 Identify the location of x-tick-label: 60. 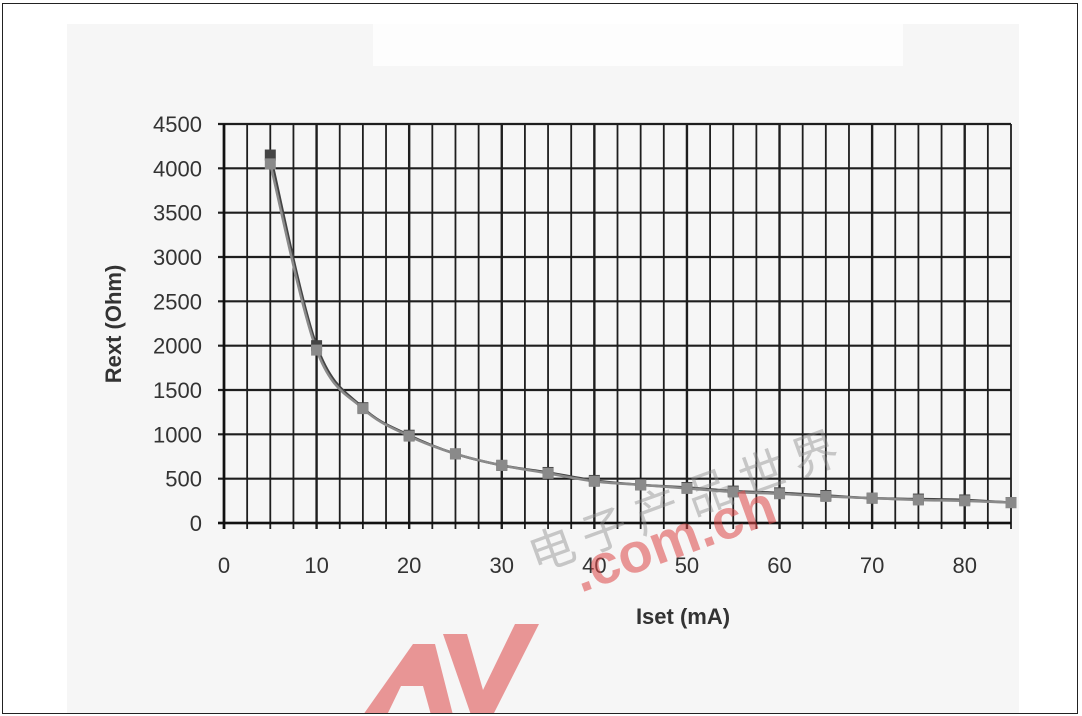
(779, 565).